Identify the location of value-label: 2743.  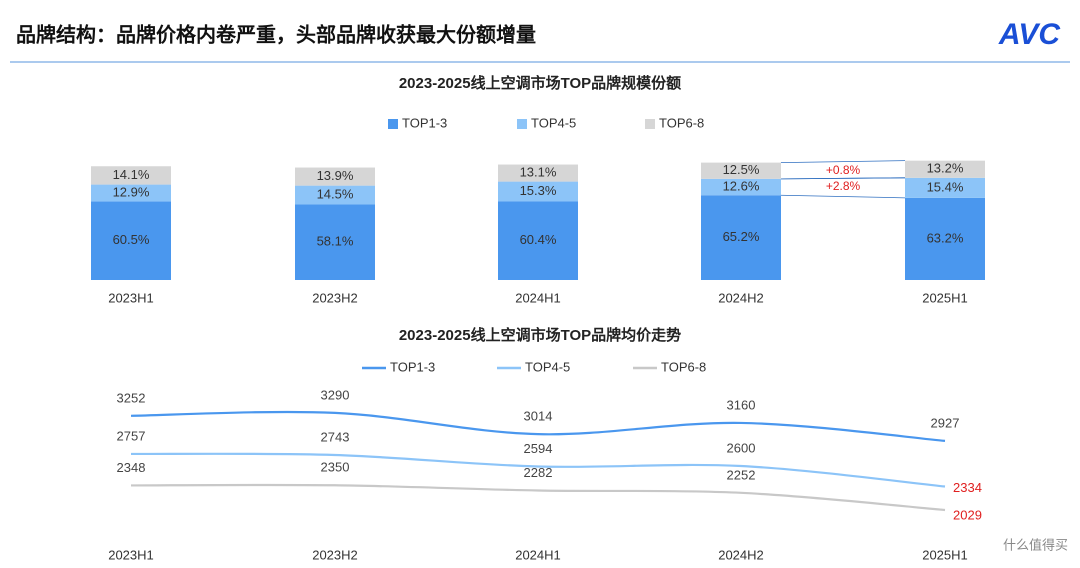
(335, 436).